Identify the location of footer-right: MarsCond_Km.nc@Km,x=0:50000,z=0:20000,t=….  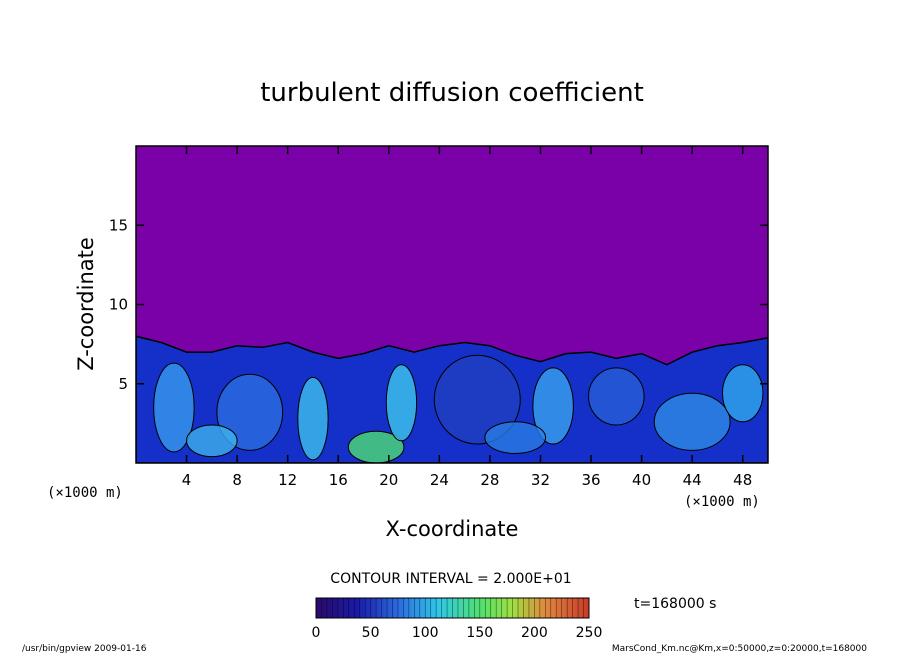
(739, 649).